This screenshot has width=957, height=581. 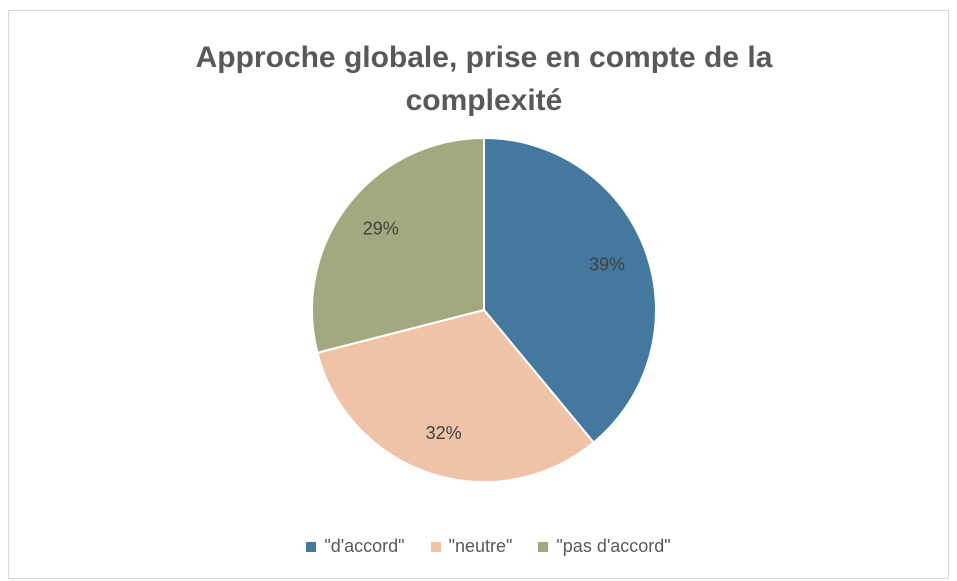 I want to click on legend: "d'accord" "neutre" "pas d'accord", so click(x=478, y=546).